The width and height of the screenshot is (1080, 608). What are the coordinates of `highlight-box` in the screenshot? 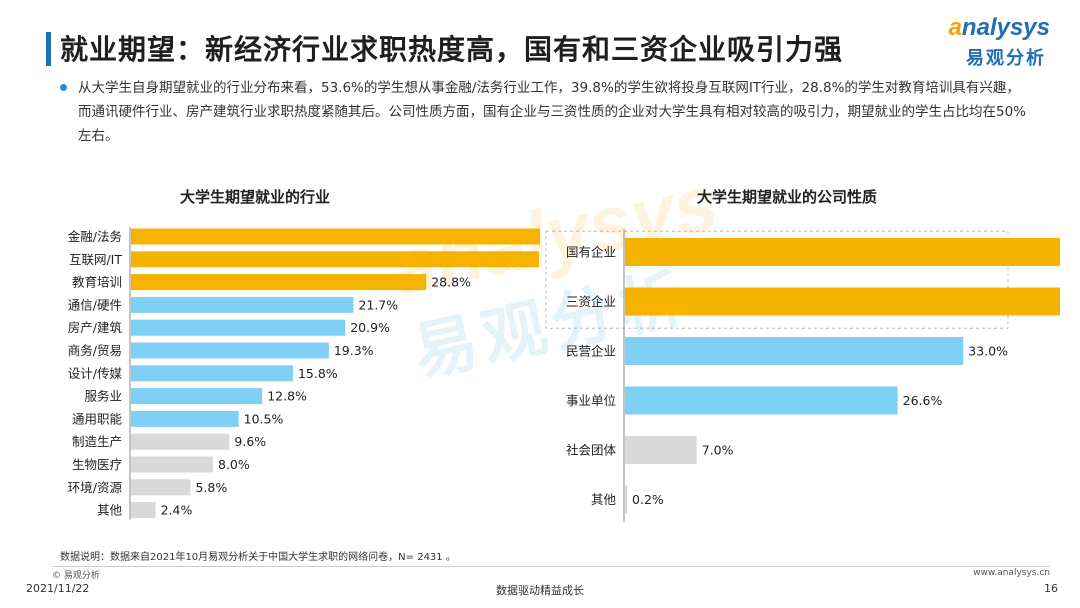 It's located at (777, 279).